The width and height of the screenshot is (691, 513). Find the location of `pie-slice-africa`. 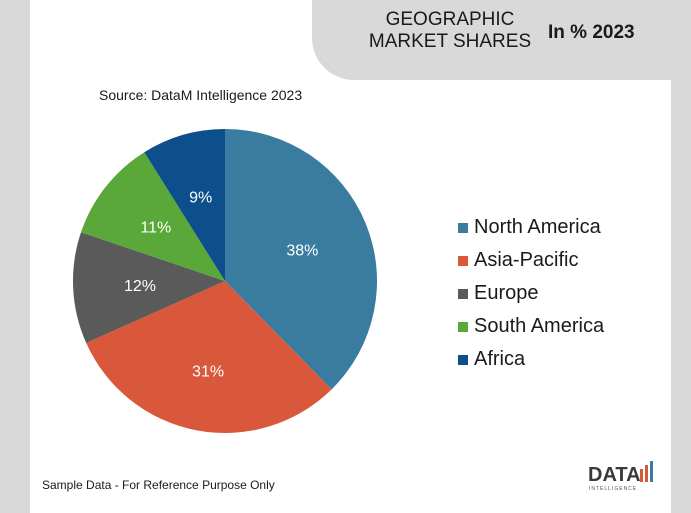

pie-slice-africa is located at coordinates (184, 205).